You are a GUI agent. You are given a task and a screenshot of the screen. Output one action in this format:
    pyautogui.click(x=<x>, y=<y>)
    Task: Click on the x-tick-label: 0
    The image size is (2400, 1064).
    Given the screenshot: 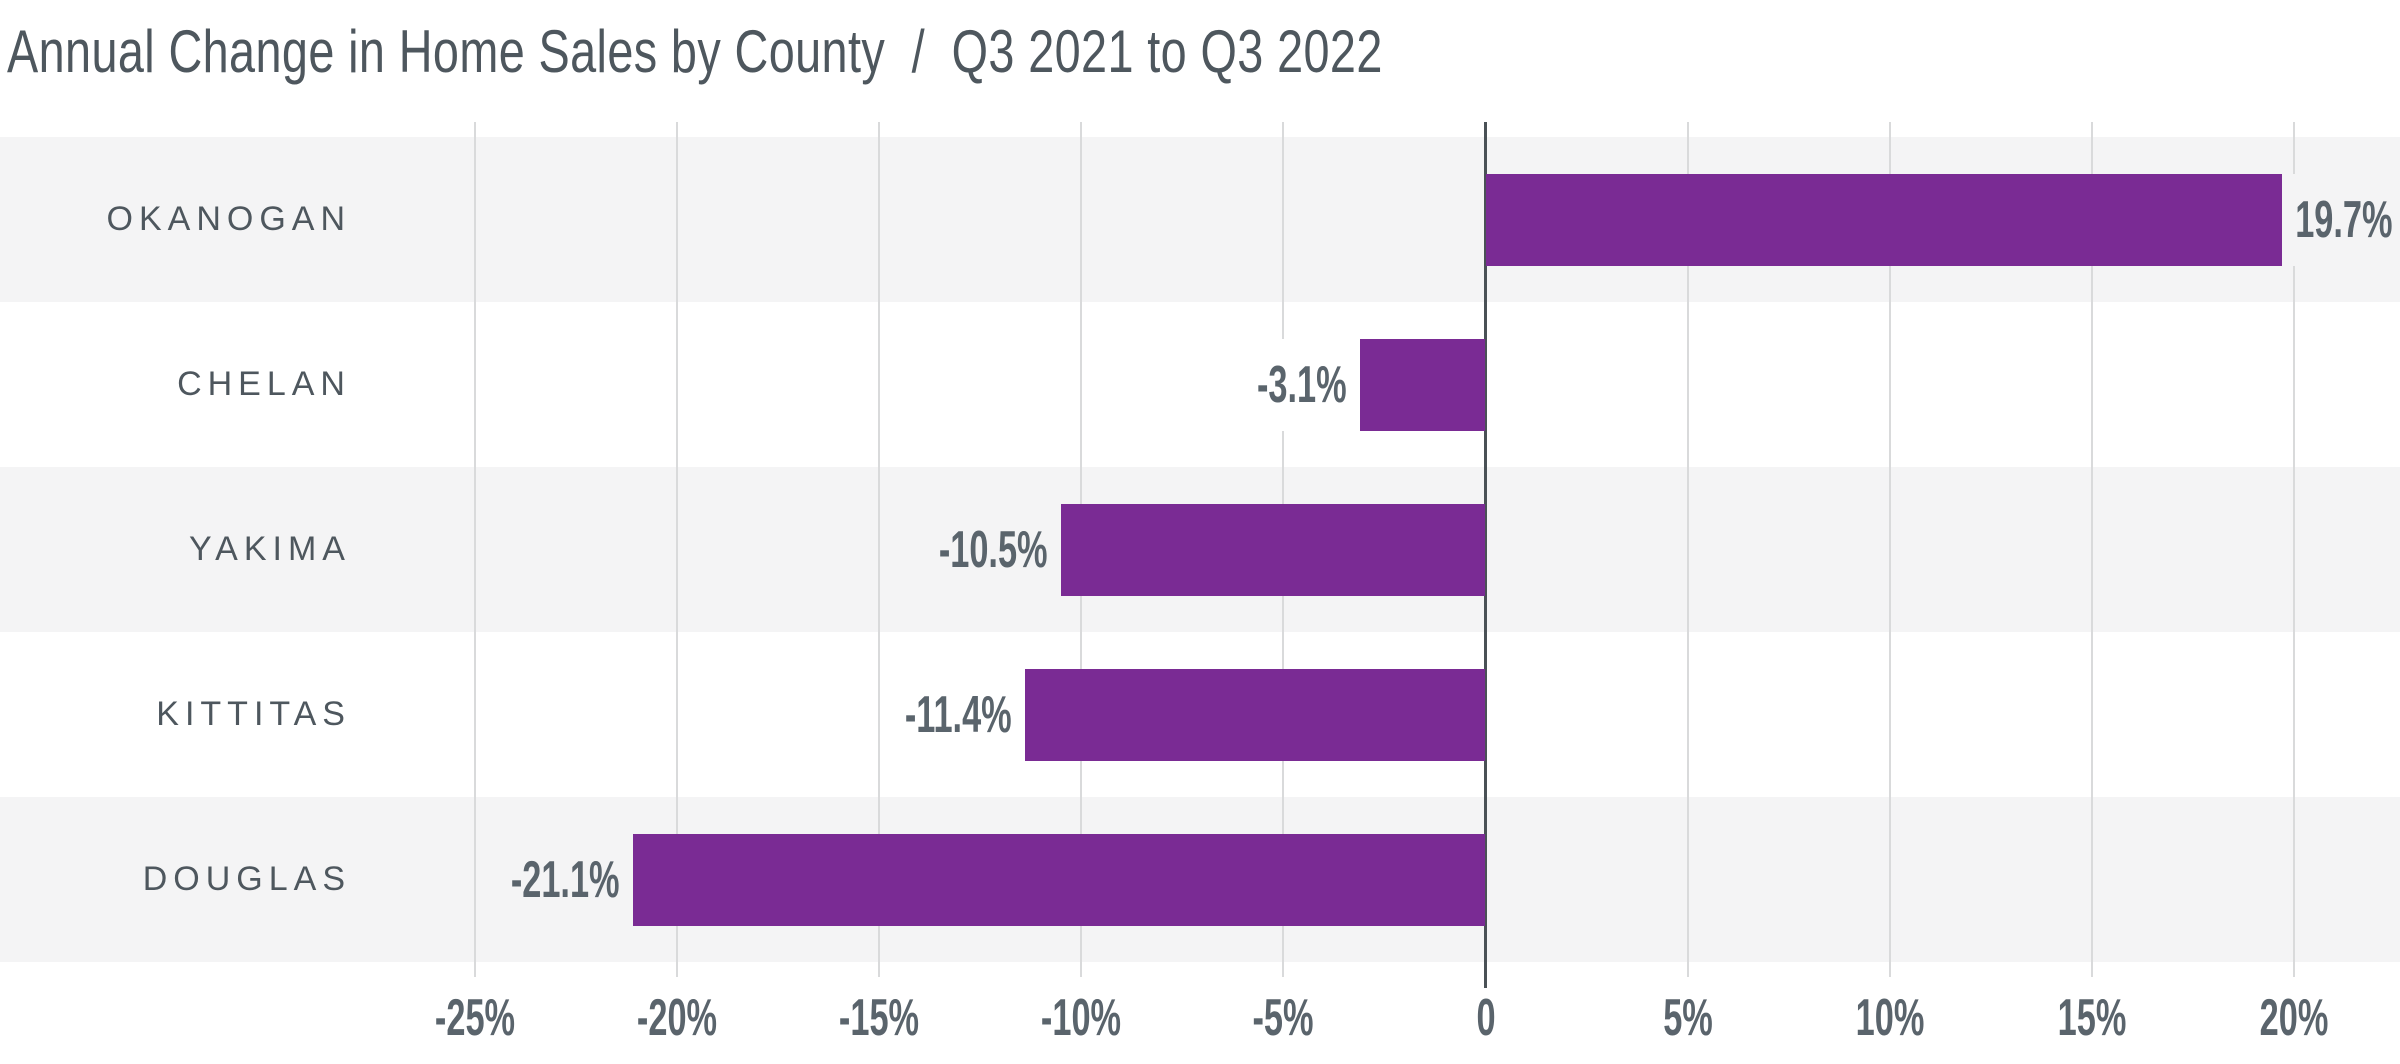 What is the action you would take?
    pyautogui.click(x=1485, y=1018)
    